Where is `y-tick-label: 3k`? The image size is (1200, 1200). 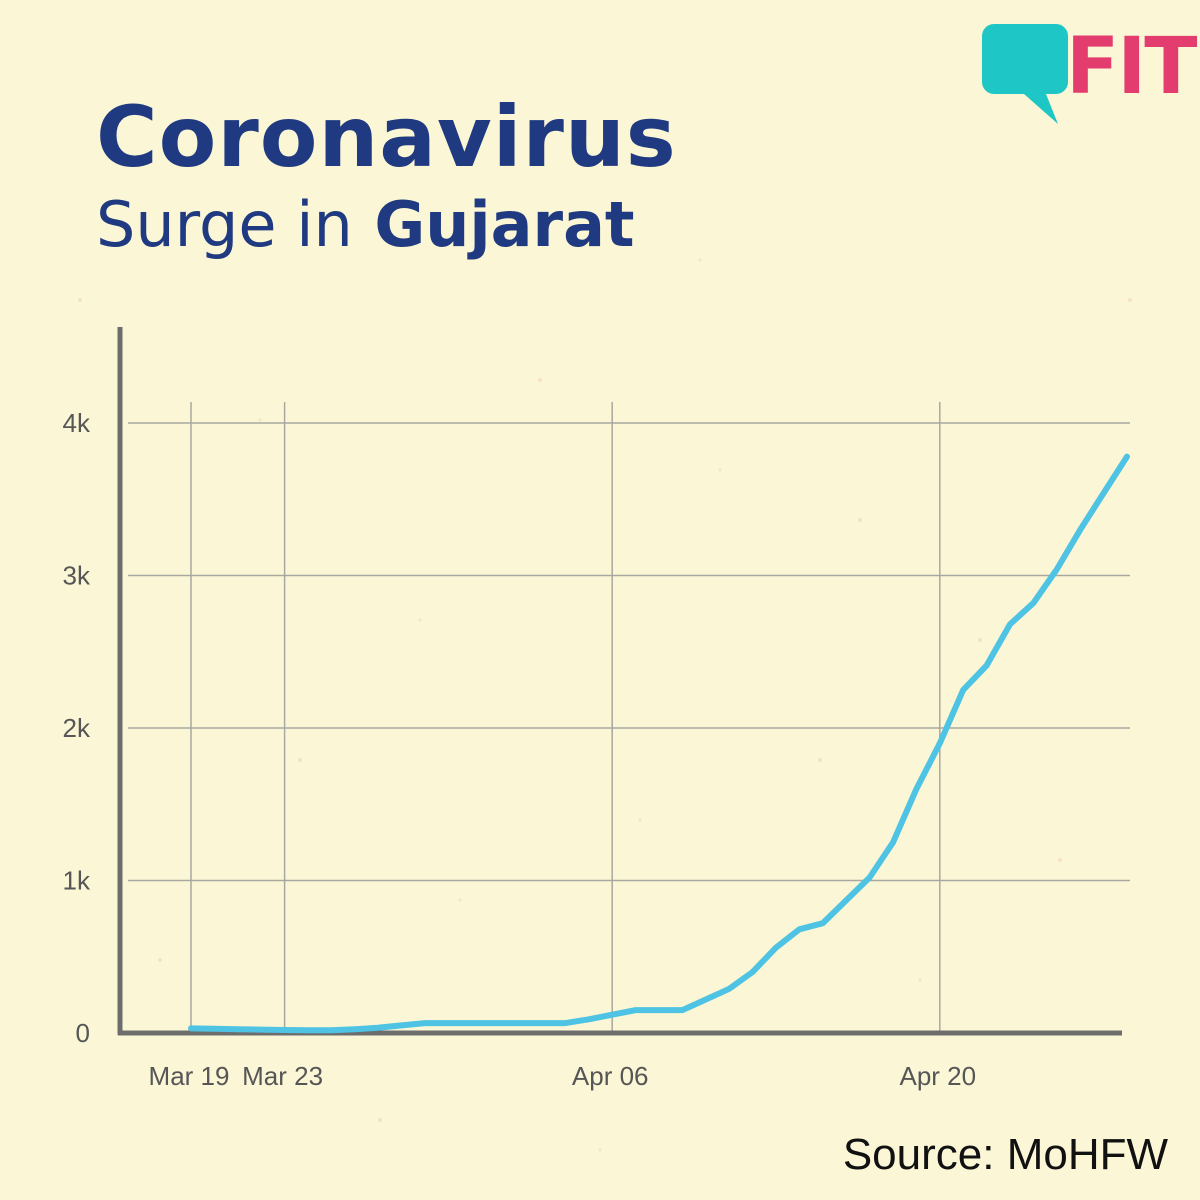 y-tick-label: 3k is located at coordinates (77, 576).